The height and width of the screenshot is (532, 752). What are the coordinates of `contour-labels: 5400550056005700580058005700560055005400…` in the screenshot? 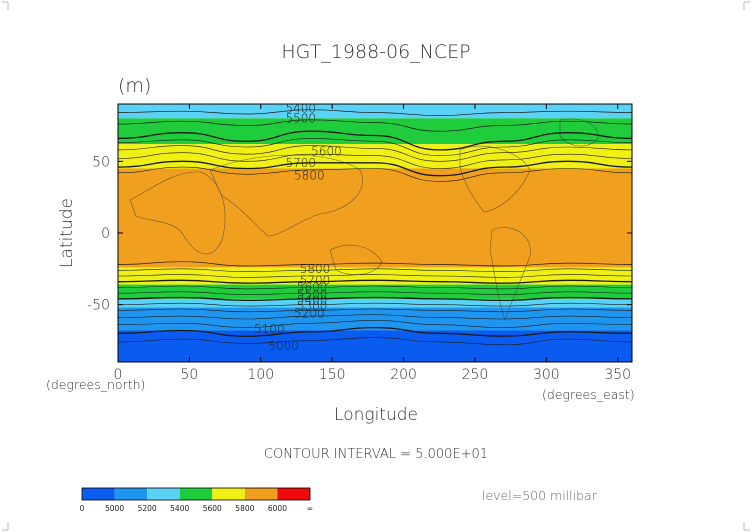 It's located at (298, 227).